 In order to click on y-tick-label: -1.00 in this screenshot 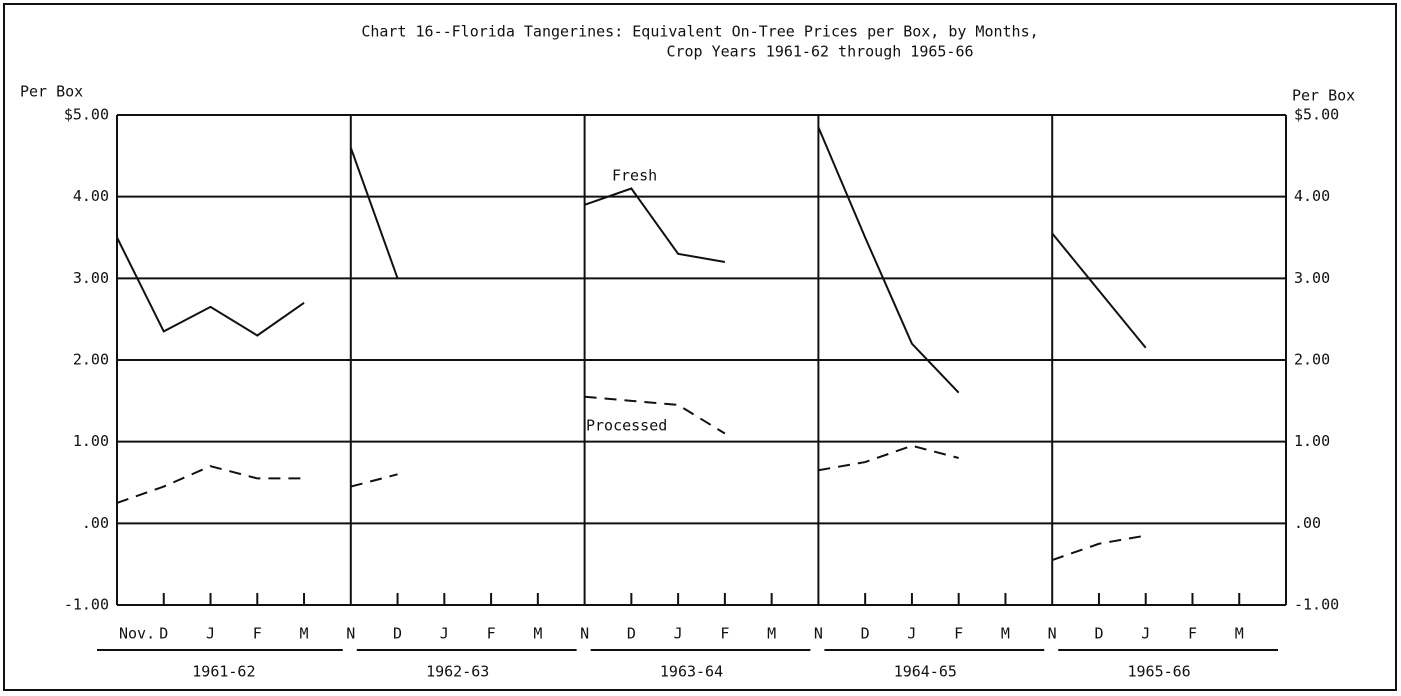, I will do `click(86, 605)`.